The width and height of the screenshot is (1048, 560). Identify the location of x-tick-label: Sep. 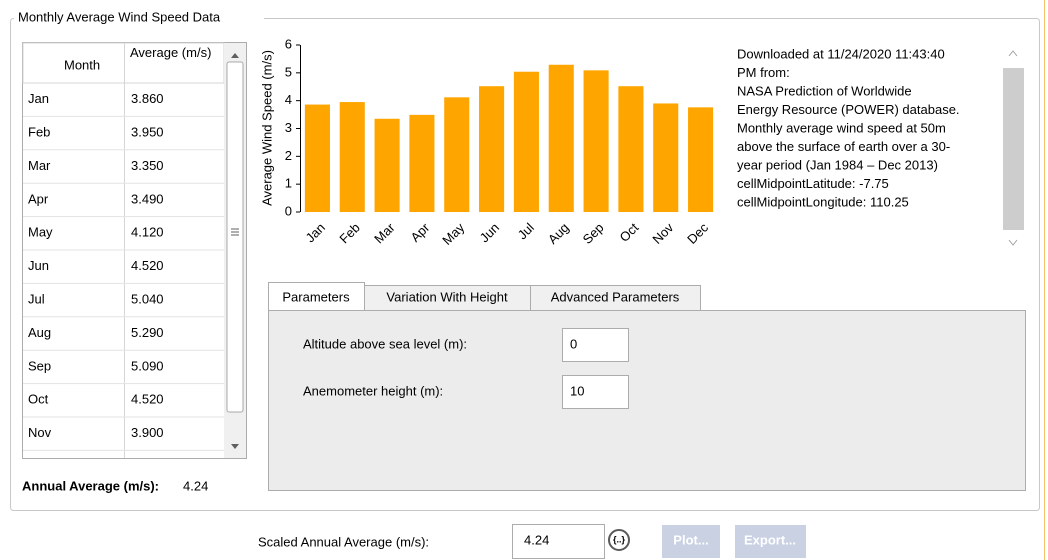
(593, 233).